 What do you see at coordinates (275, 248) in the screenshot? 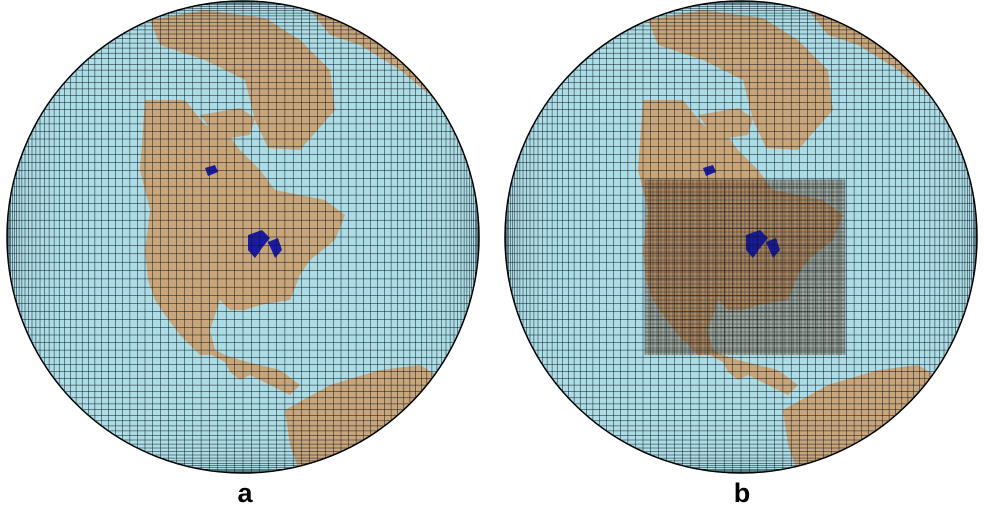
I see `great-lakes-a2` at bounding box center [275, 248].